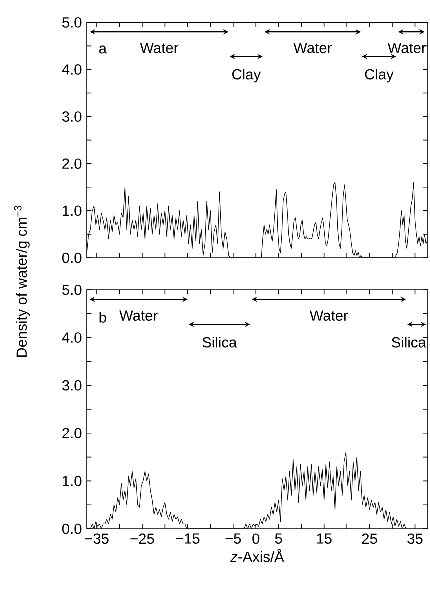 The image size is (430, 590). What do you see at coordinates (103, 50) in the screenshot?
I see `annotation: a` at bounding box center [103, 50].